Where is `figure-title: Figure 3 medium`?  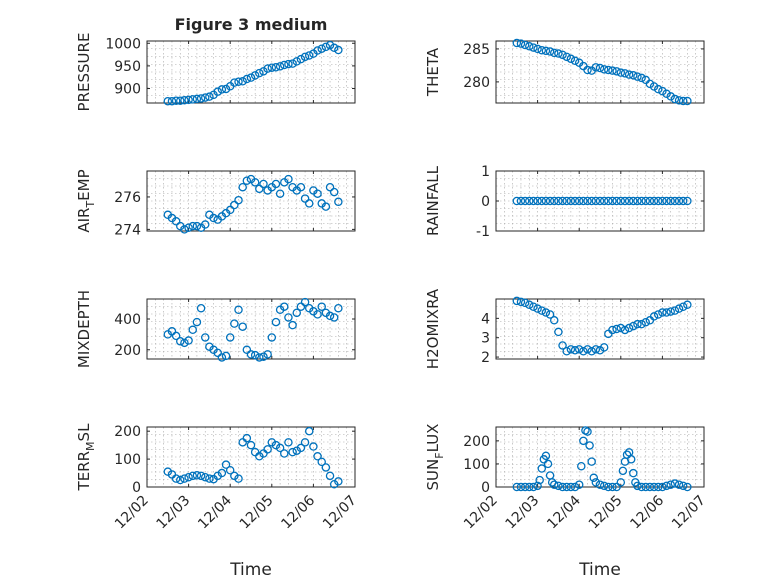
figure-title: Figure 3 medium is located at coordinates (251, 24).